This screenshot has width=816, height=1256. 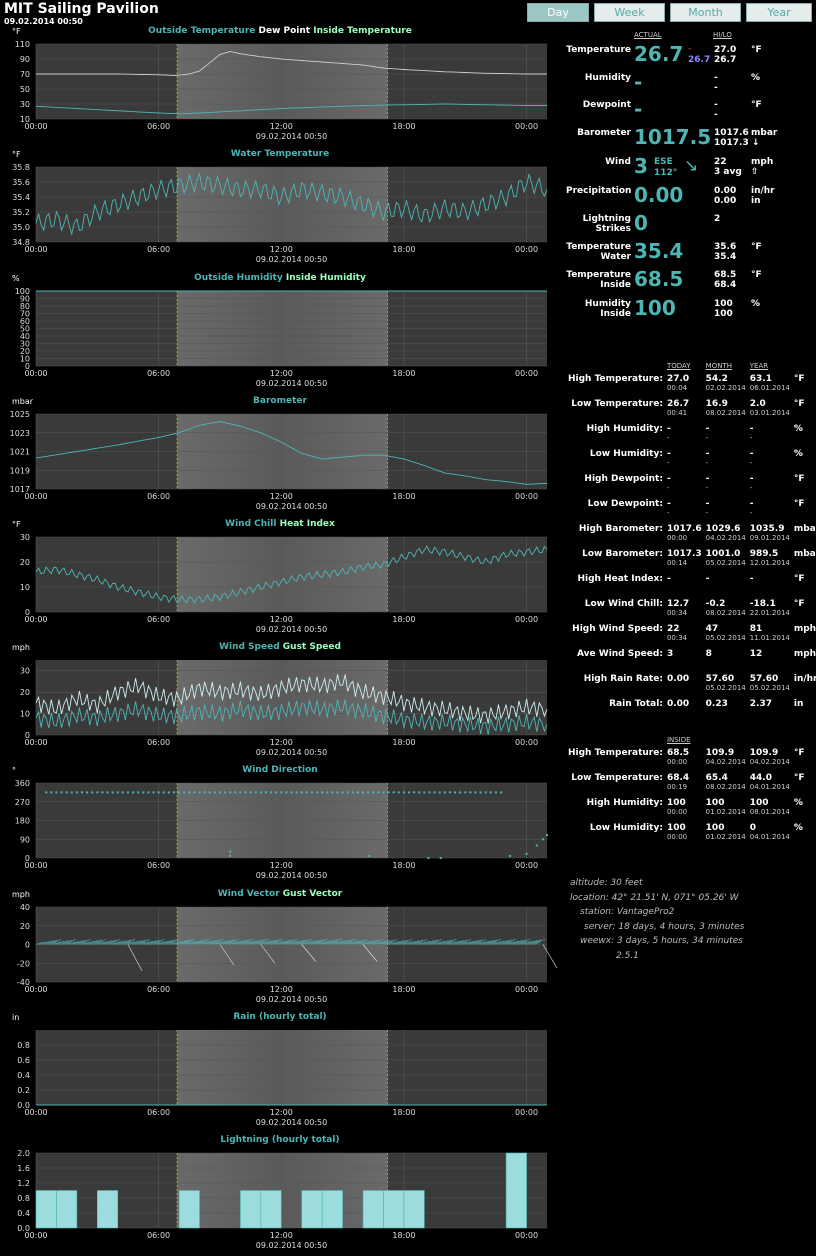 I want to click on y-tick-label: 0, so click(x=27, y=612).